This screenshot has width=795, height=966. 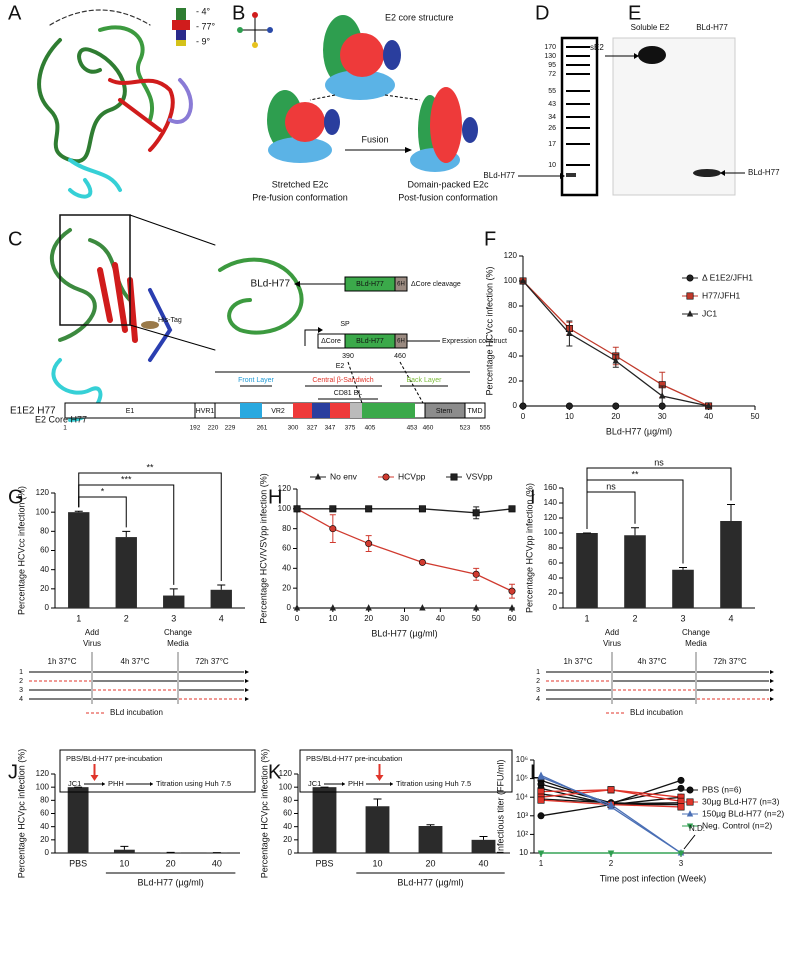 What do you see at coordinates (205, 411) in the screenshot?
I see `domain-label: HVR1` at bounding box center [205, 411].